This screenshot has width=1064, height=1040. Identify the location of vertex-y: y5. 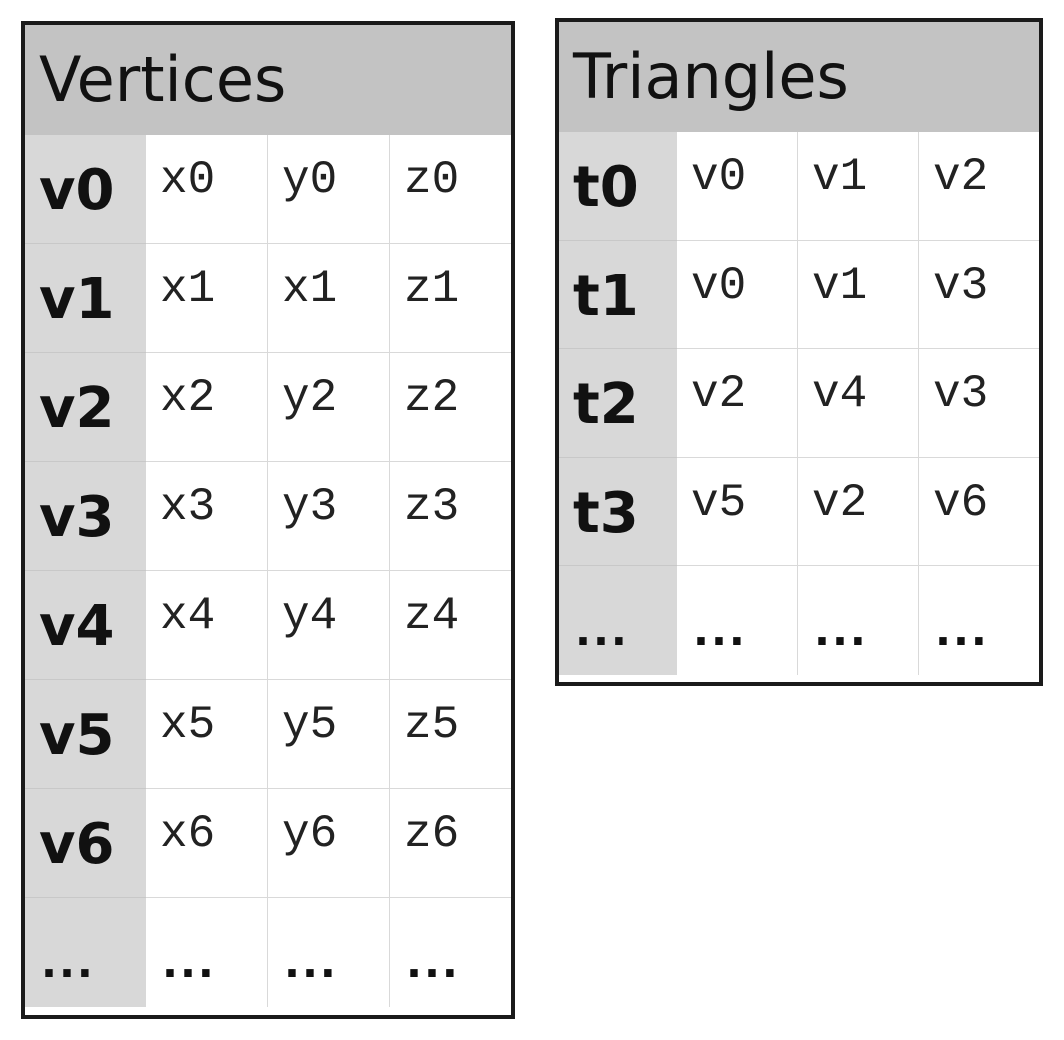
(329, 734).